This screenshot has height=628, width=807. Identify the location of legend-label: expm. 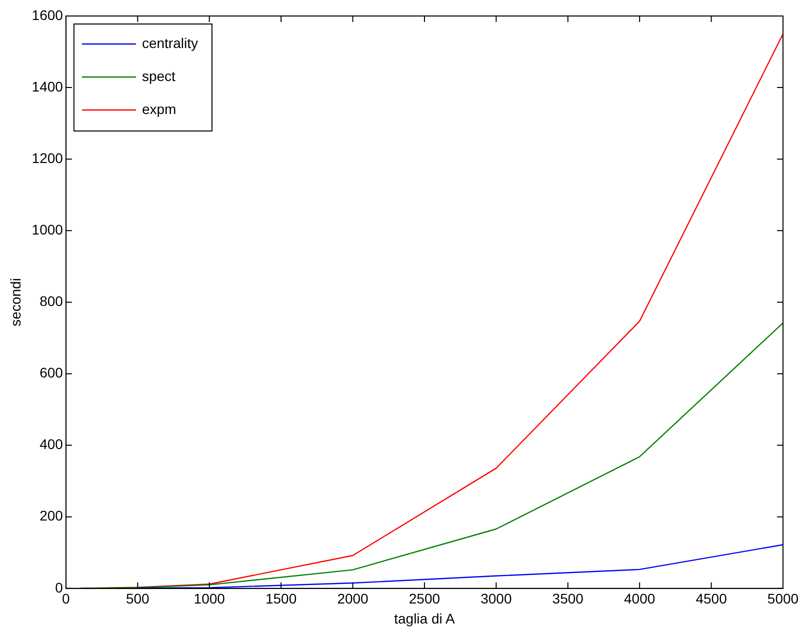
(159, 108).